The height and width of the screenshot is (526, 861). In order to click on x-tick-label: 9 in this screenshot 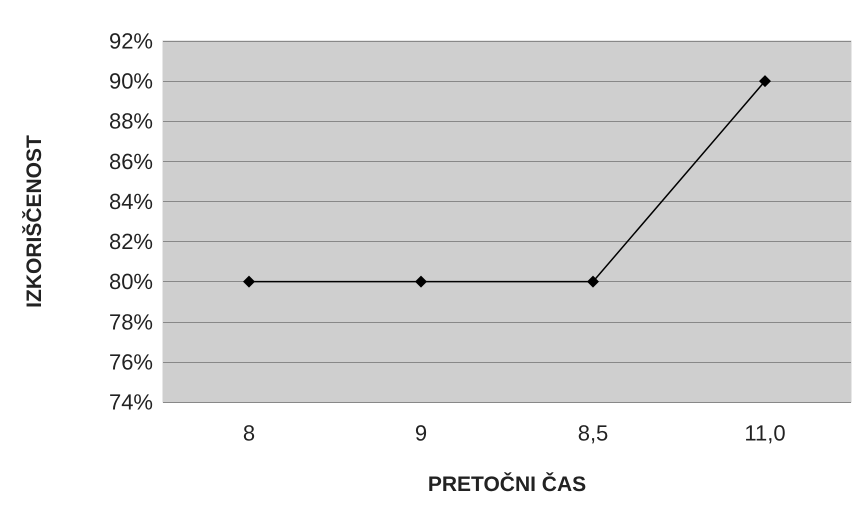, I will do `click(421, 433)`.